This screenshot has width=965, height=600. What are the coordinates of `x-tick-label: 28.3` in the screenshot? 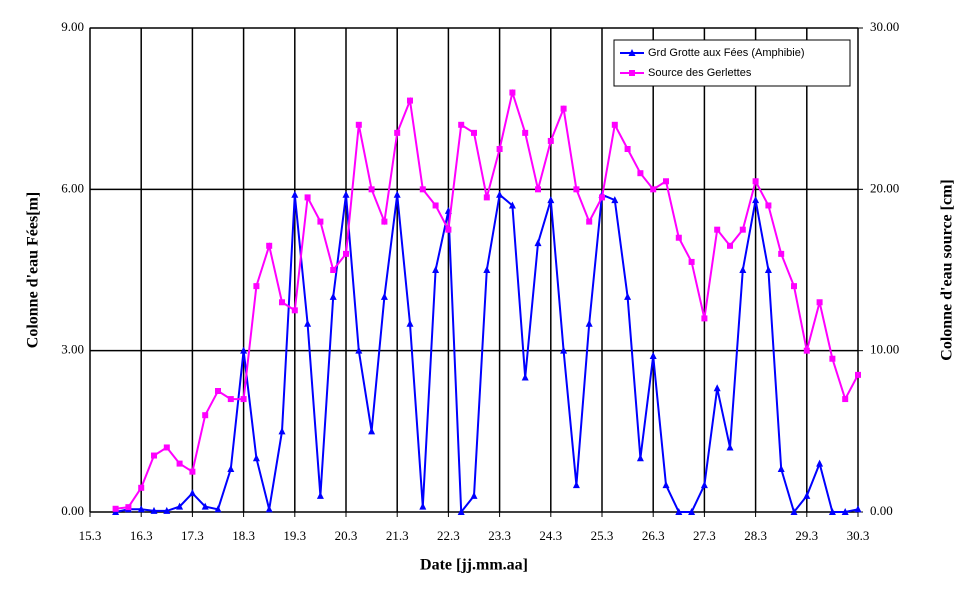 It's located at (755, 535).